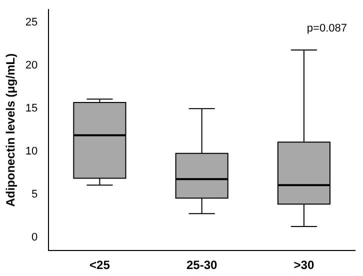  I want to click on x-tick-label: >30, so click(304, 265).